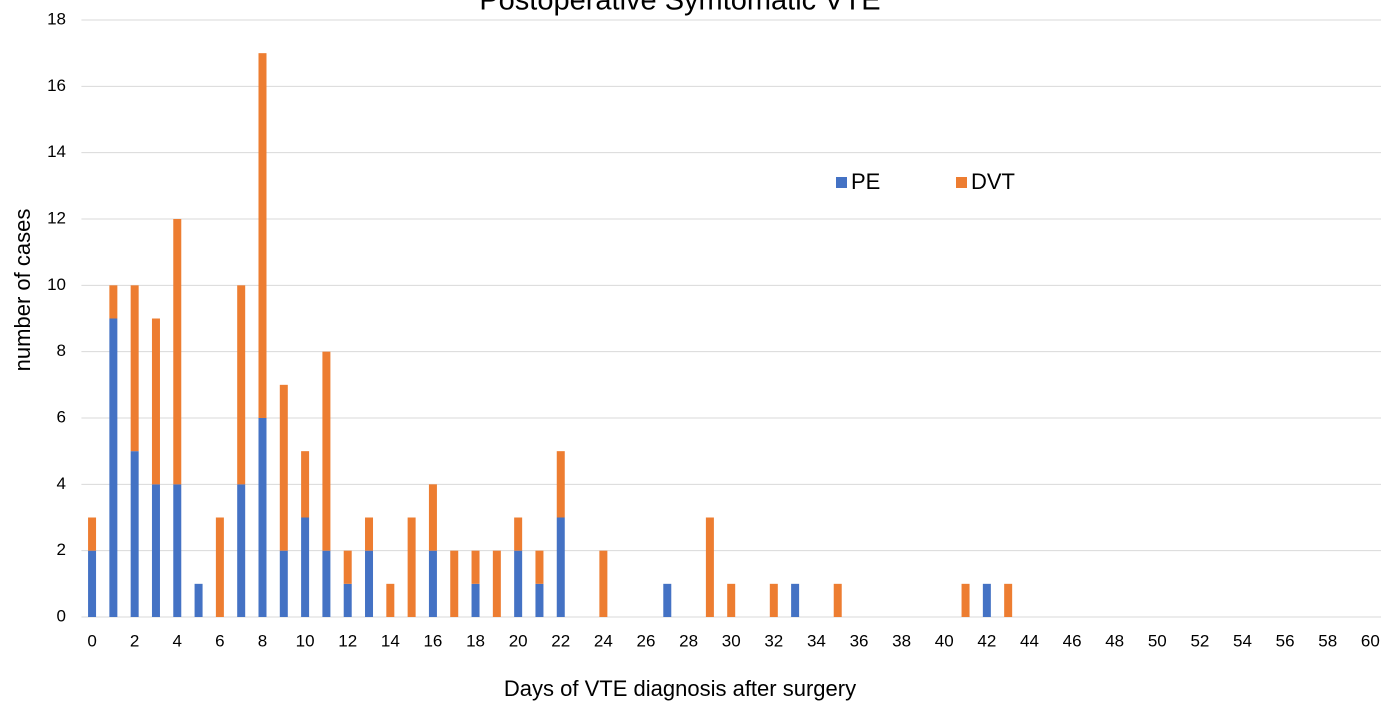  What do you see at coordinates (56, 151) in the screenshot?
I see `y-tick-label: 14` at bounding box center [56, 151].